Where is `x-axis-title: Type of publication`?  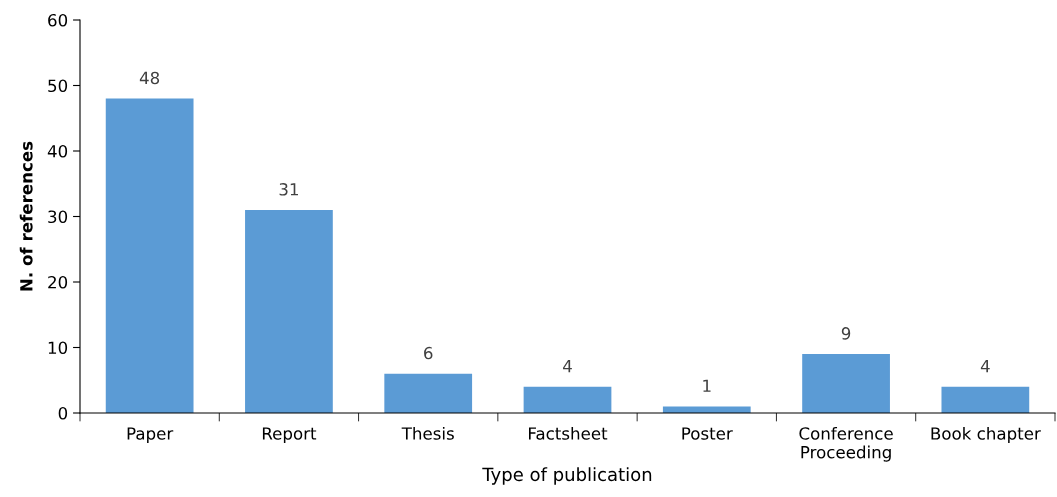
x-axis-title: Type of publication is located at coordinates (567, 476).